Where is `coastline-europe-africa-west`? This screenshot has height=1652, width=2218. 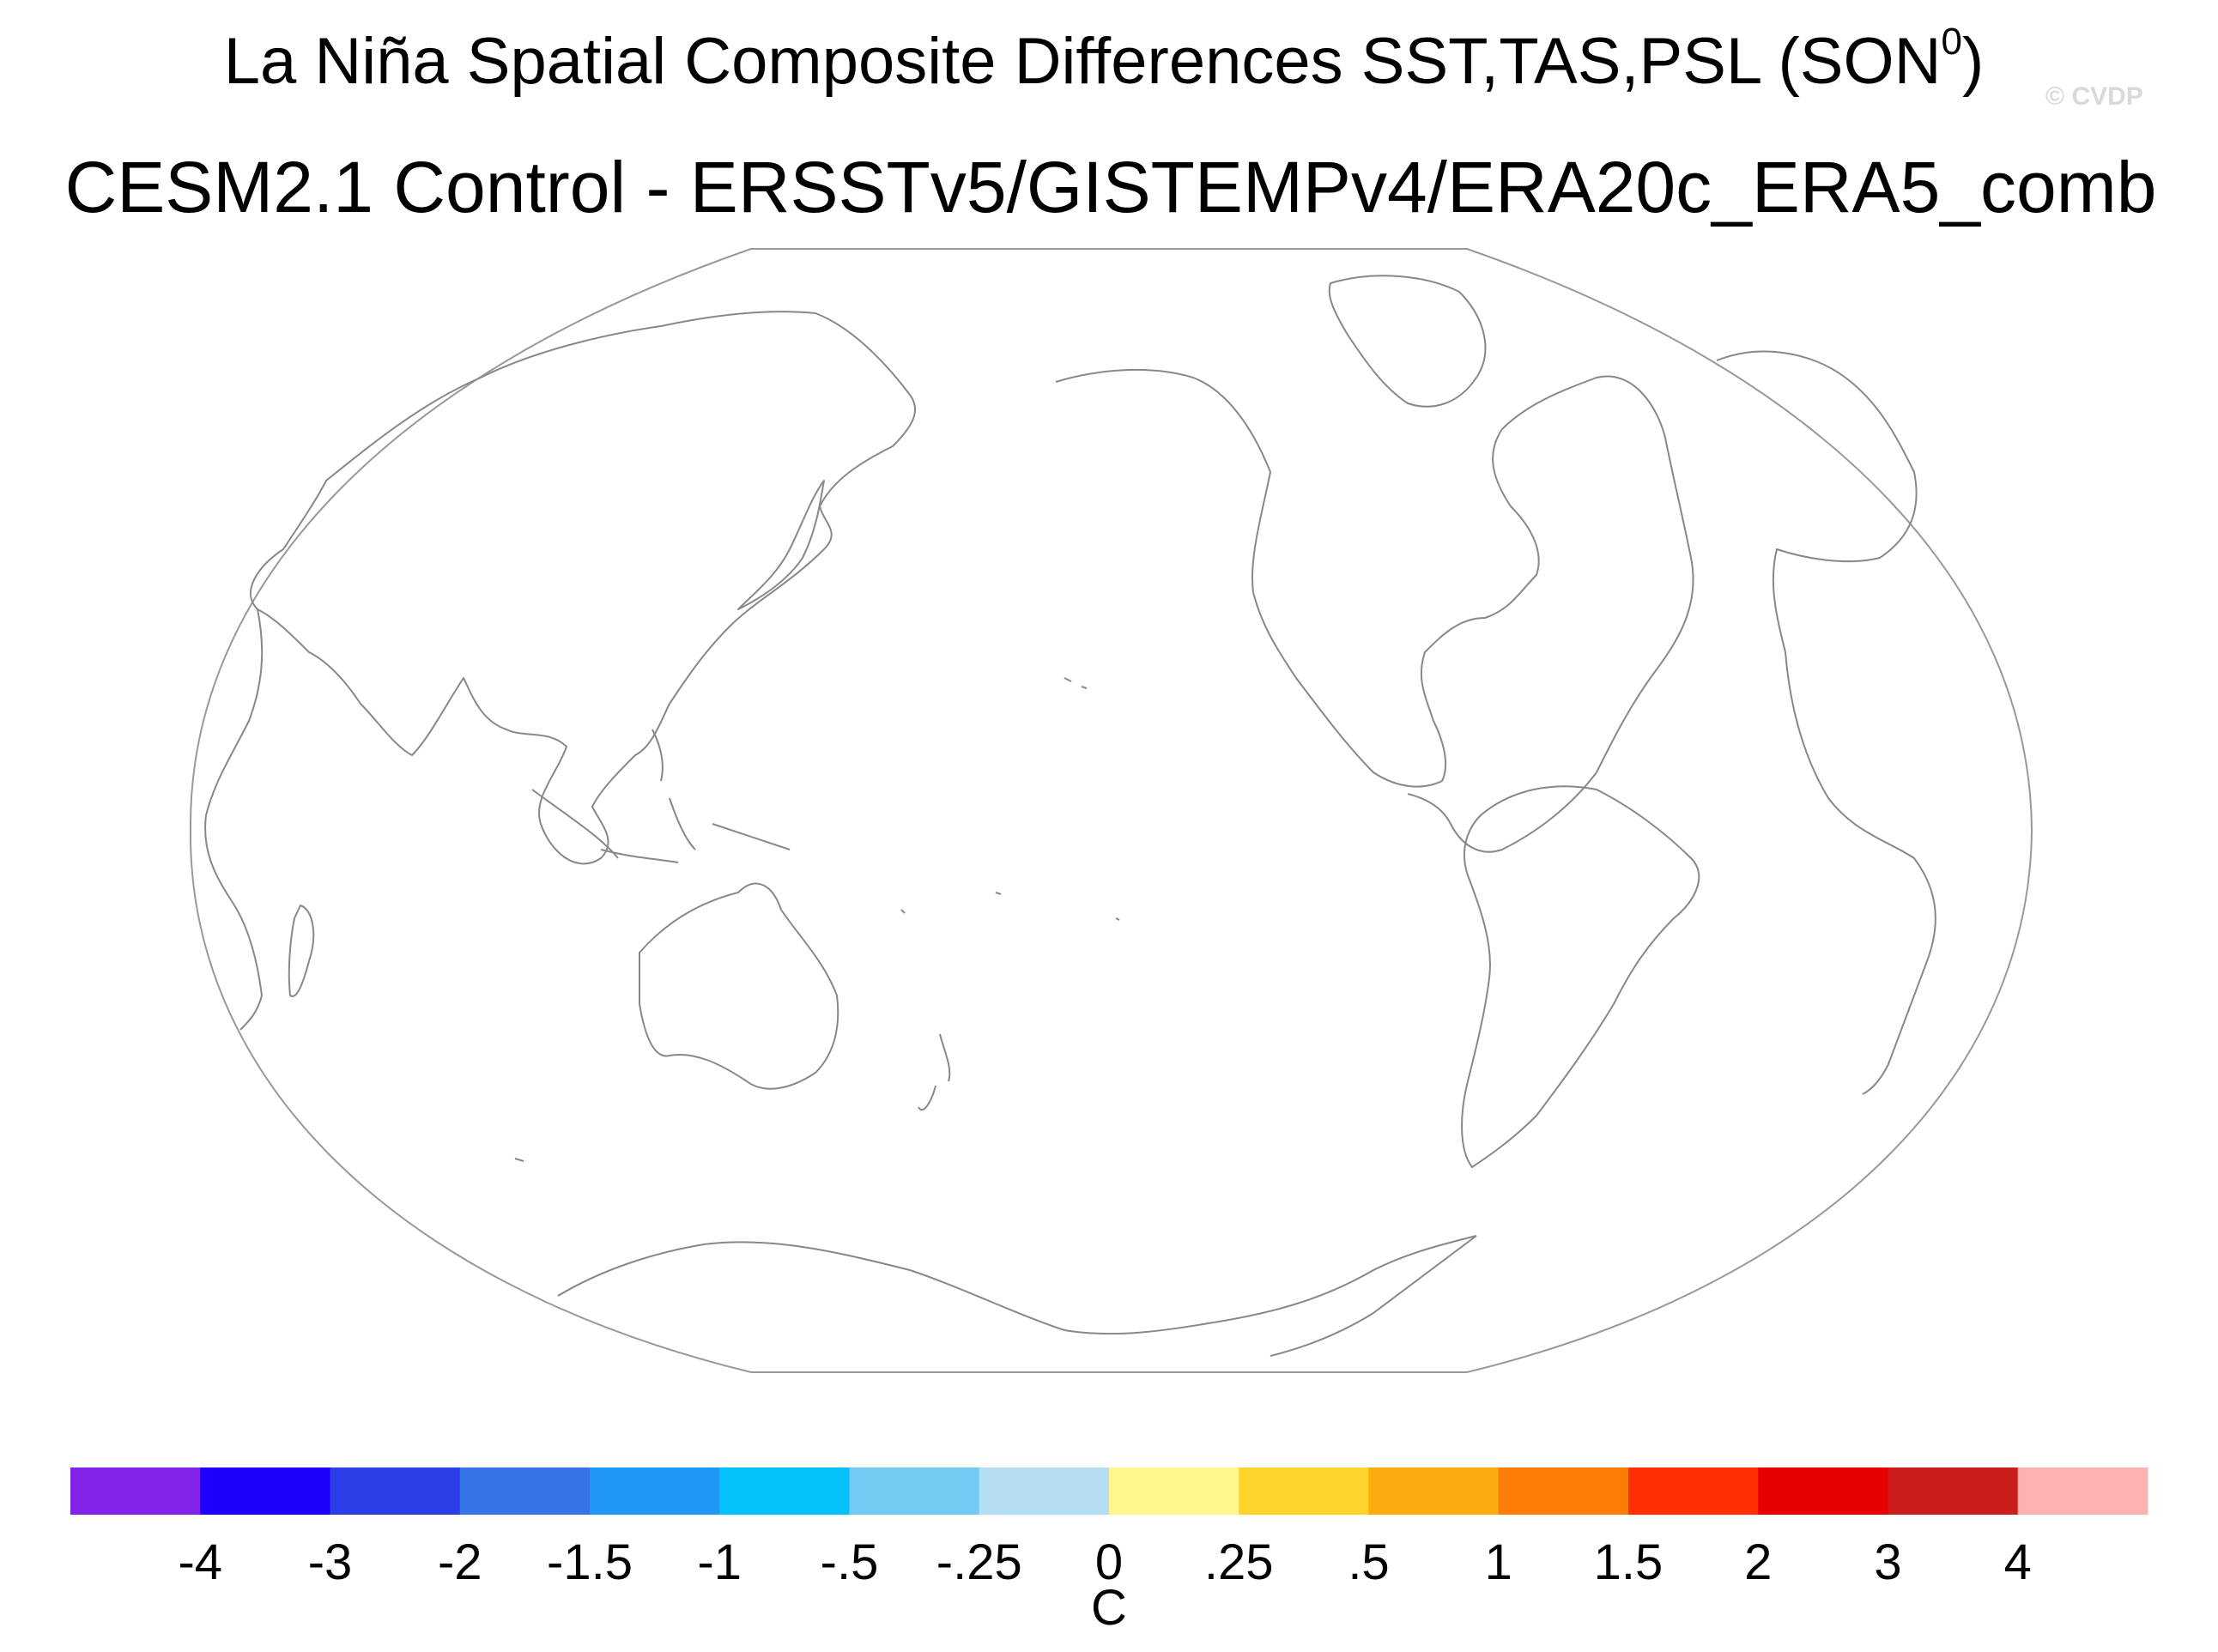
coastline-europe-africa-west is located at coordinates (1826, 722).